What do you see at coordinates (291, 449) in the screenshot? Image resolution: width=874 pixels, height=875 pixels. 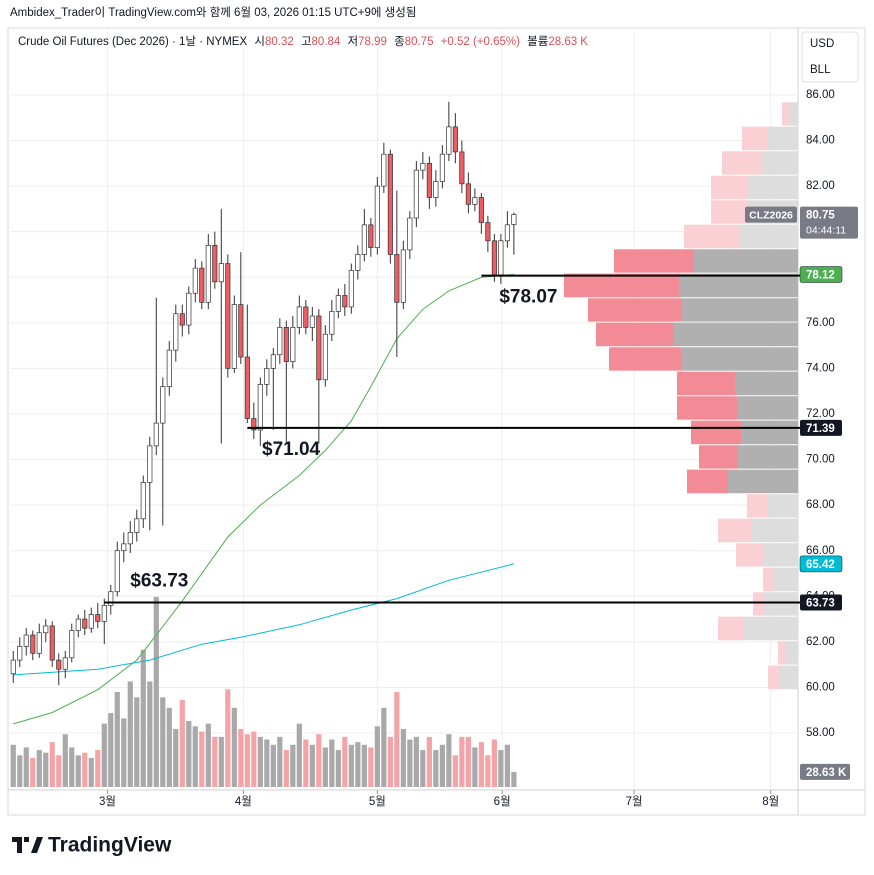 I see `annotation: $71.04` at bounding box center [291, 449].